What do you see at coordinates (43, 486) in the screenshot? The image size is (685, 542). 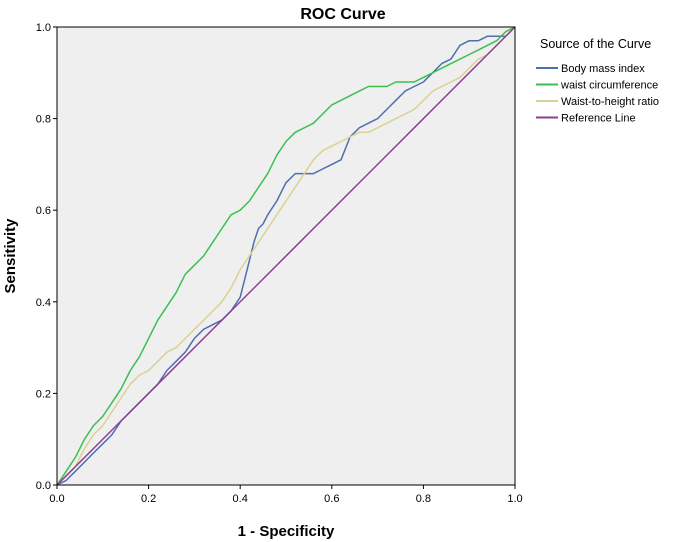 I see `y-tick-label: 0.0` at bounding box center [43, 486].